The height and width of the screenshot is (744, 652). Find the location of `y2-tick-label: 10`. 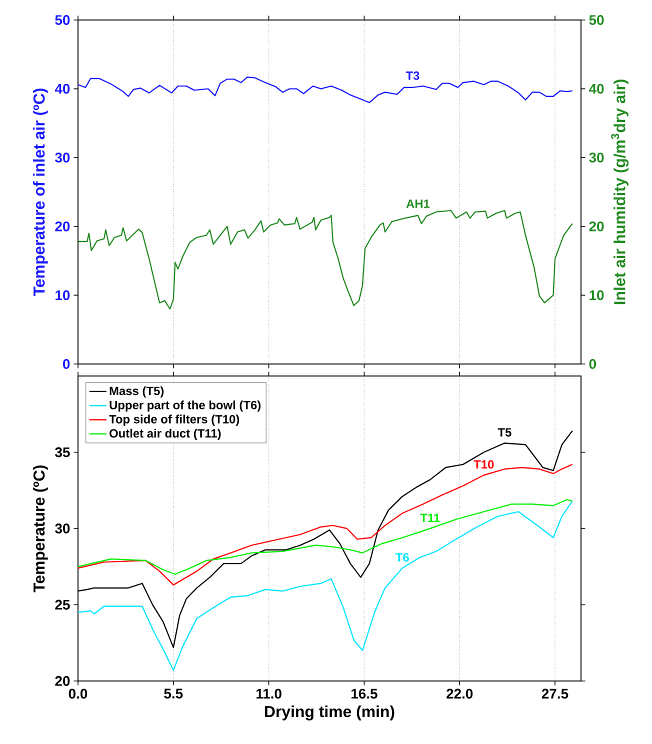

y2-tick-label: 10 is located at coordinates (597, 295).